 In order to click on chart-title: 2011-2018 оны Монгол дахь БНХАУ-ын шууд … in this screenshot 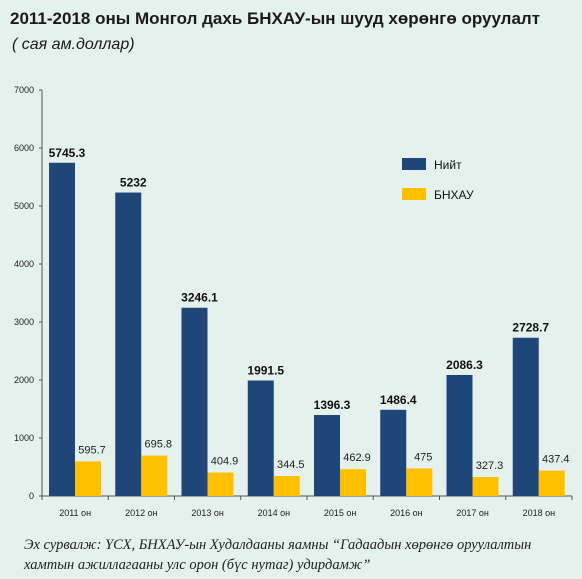, I will do `click(275, 18)`.